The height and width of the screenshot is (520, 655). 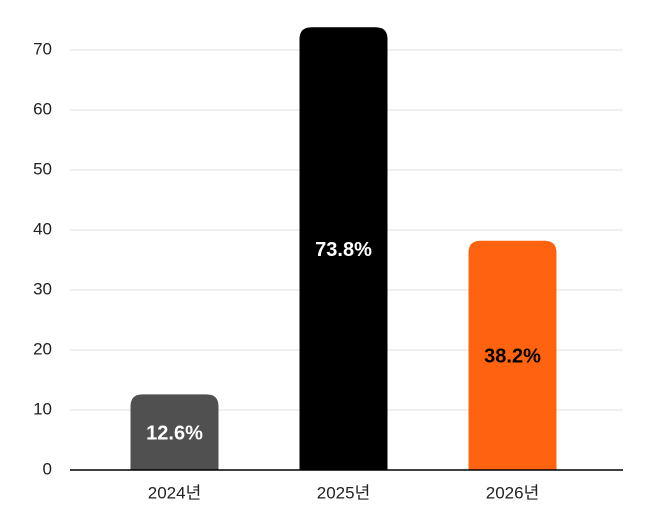 What do you see at coordinates (343, 492) in the screenshot?
I see `x-tick-label: 2025년` at bounding box center [343, 492].